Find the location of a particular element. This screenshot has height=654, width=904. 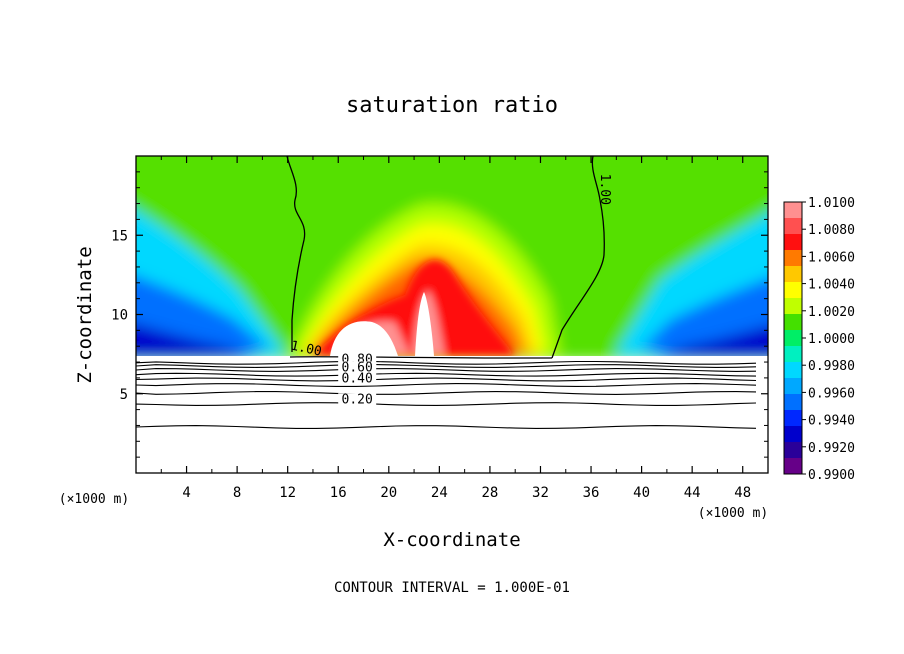

subsaturated-region is located at coordinates (452, 414).